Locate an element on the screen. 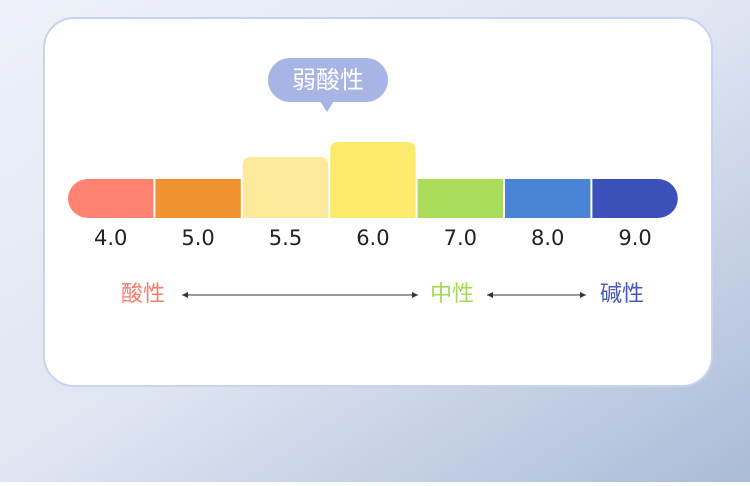  ph-label: 7.0 is located at coordinates (460, 238).